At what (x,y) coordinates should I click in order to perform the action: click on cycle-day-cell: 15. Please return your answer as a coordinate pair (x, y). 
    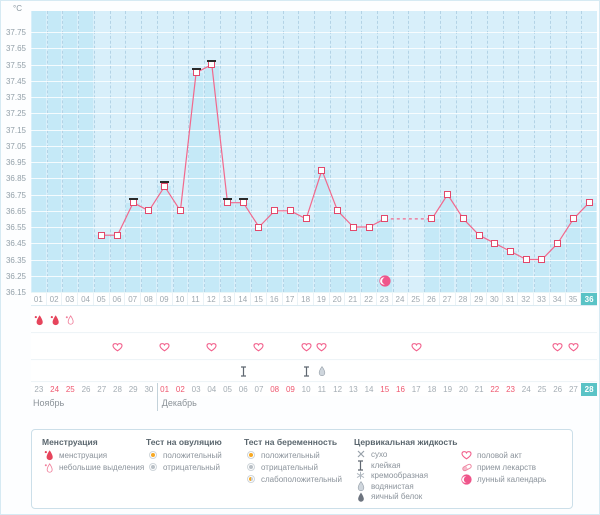
    Looking at the image, I should click on (259, 299).